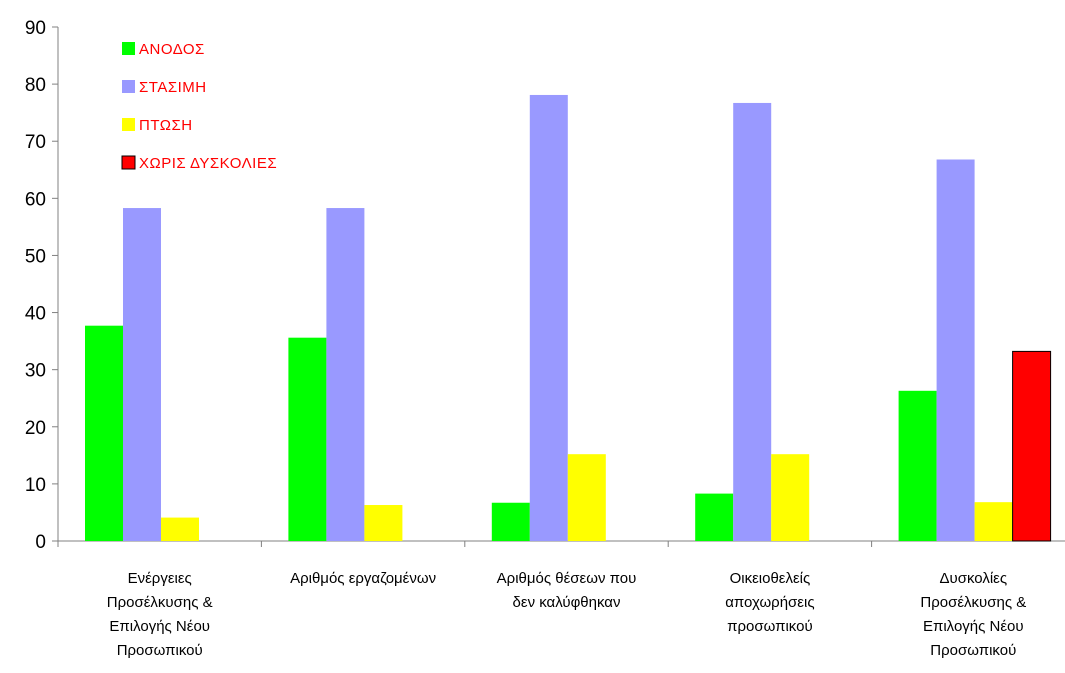 The image size is (1065, 673). Describe the element at coordinates (35, 371) in the screenshot. I see `y-tick-label: 30` at that location.